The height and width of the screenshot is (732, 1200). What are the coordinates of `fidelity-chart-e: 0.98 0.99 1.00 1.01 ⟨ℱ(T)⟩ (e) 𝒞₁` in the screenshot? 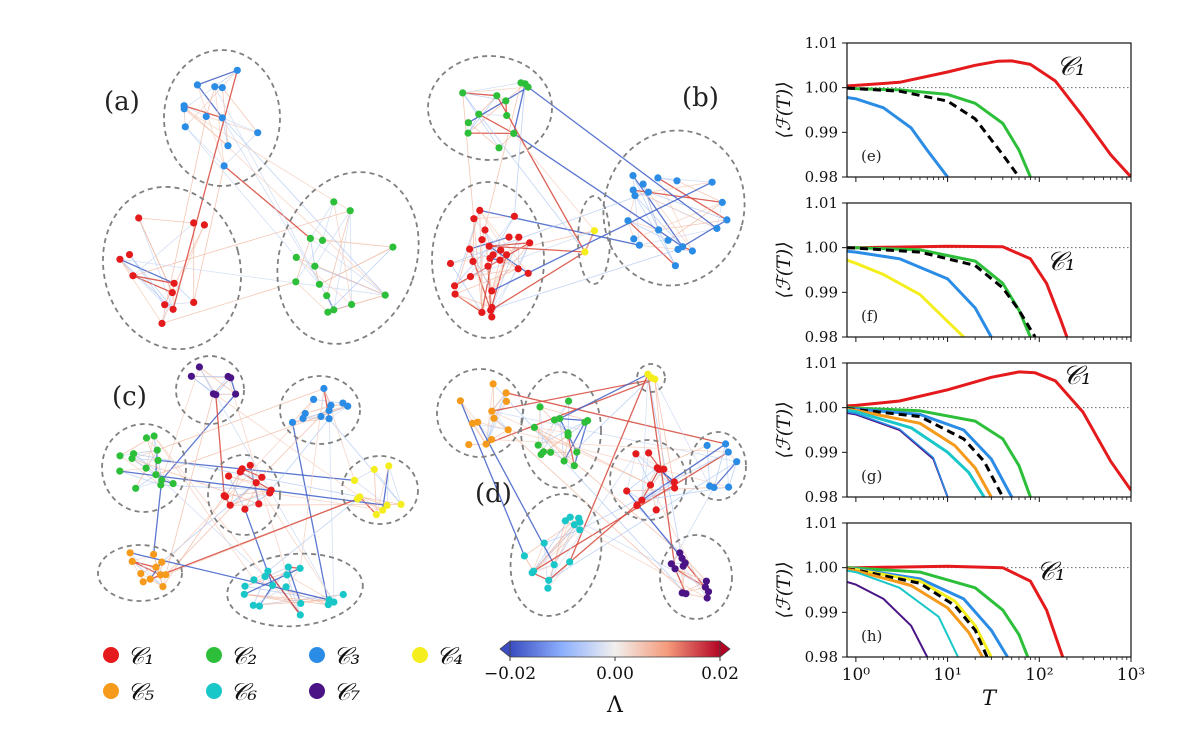 It's located at (952, 110).